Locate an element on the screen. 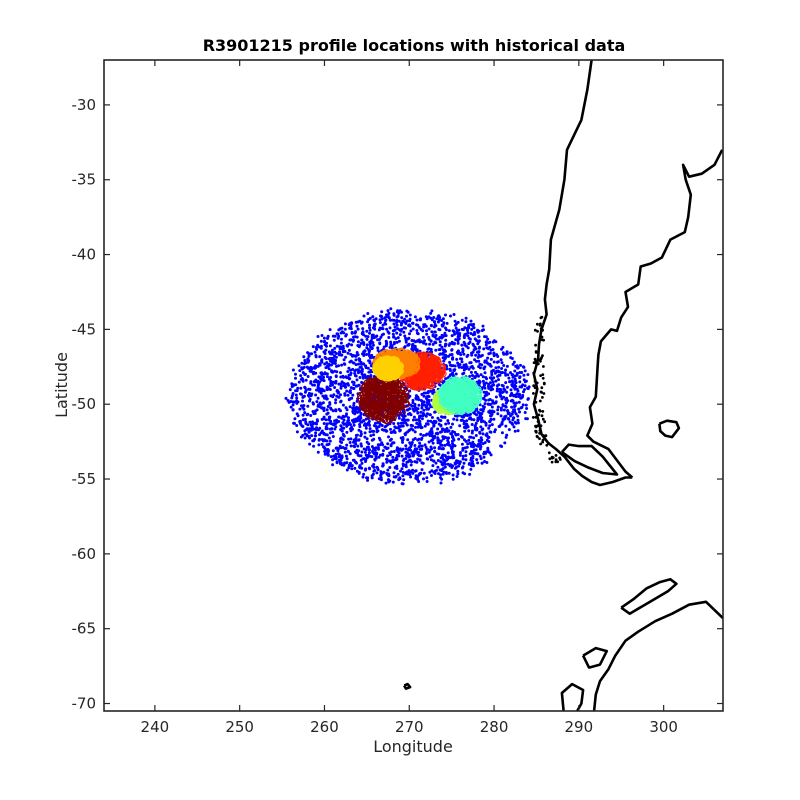  y-tick-label: -55 is located at coordinates (84, 479).